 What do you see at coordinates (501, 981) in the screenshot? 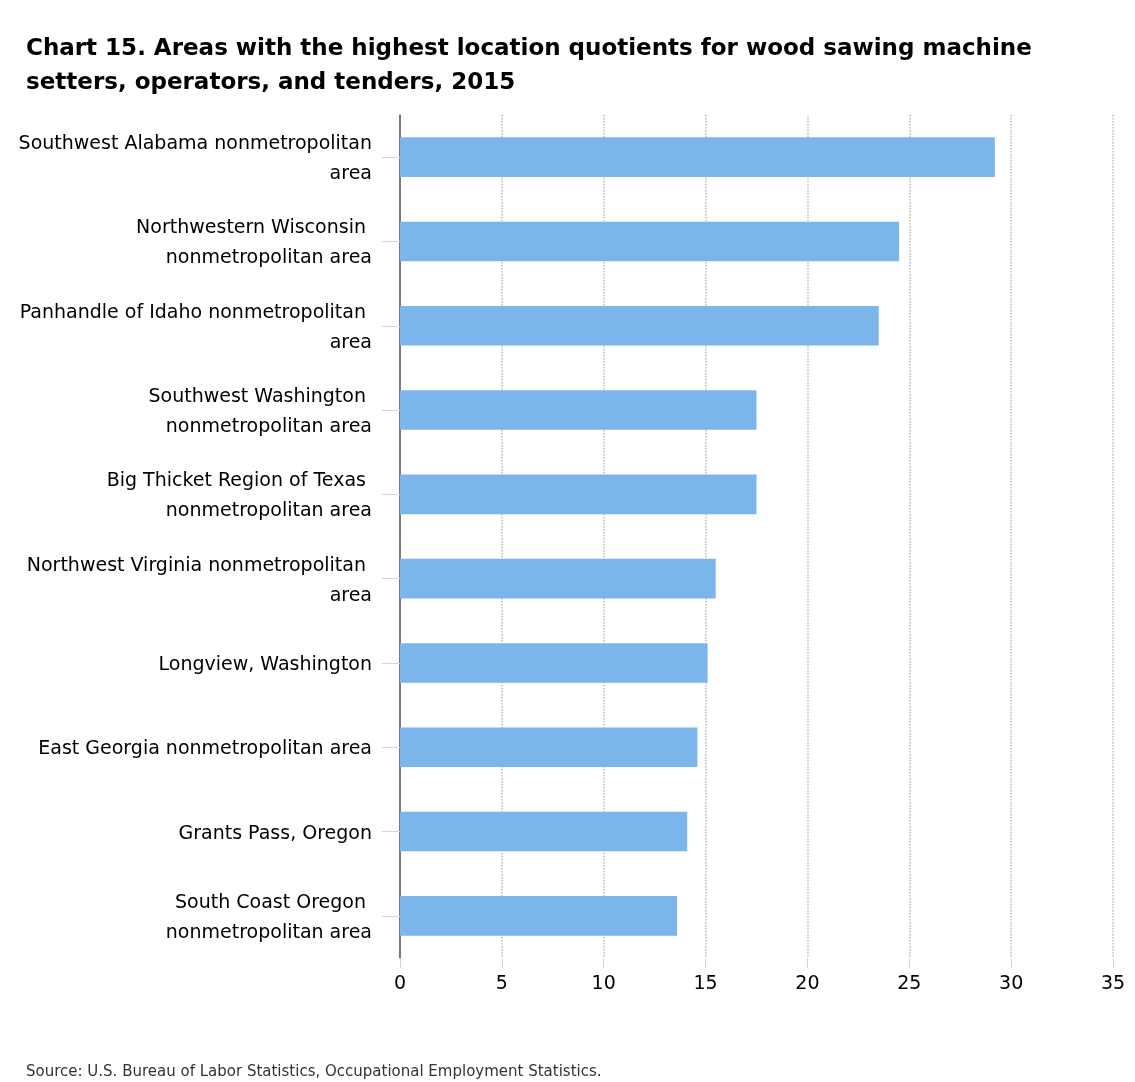
I see `x-tick-label: 5` at bounding box center [501, 981].